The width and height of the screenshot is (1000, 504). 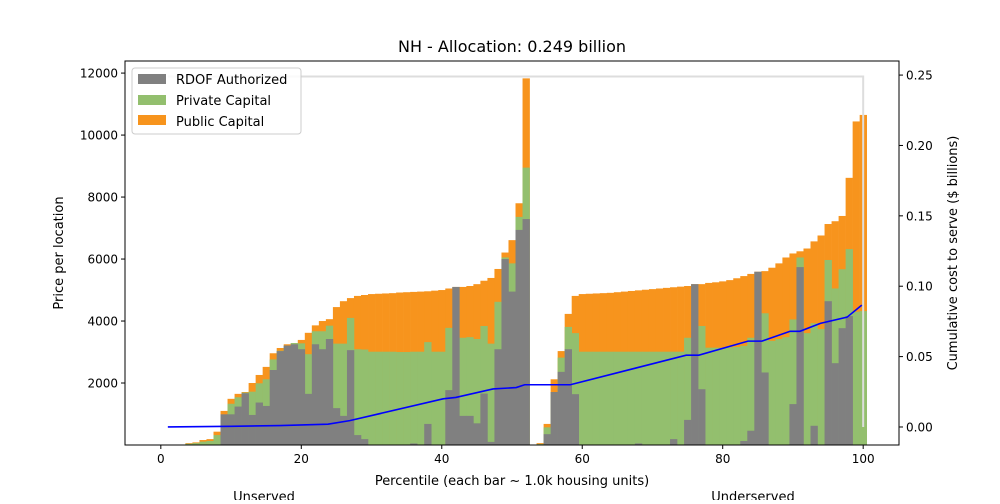 I want to click on y-tick-label: 10000, so click(x=99, y=136).